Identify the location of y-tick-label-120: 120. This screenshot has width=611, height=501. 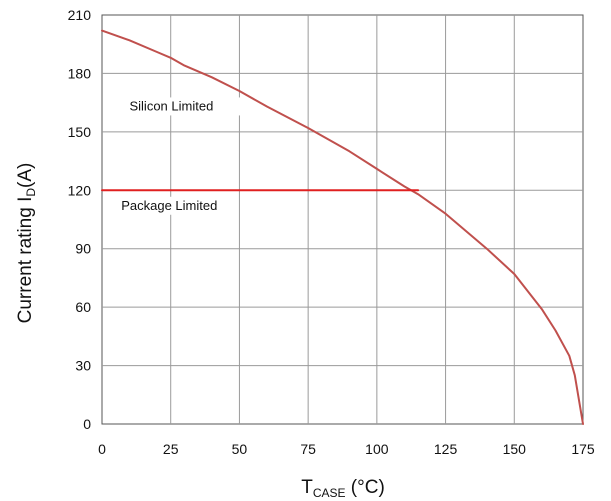
(80, 190).